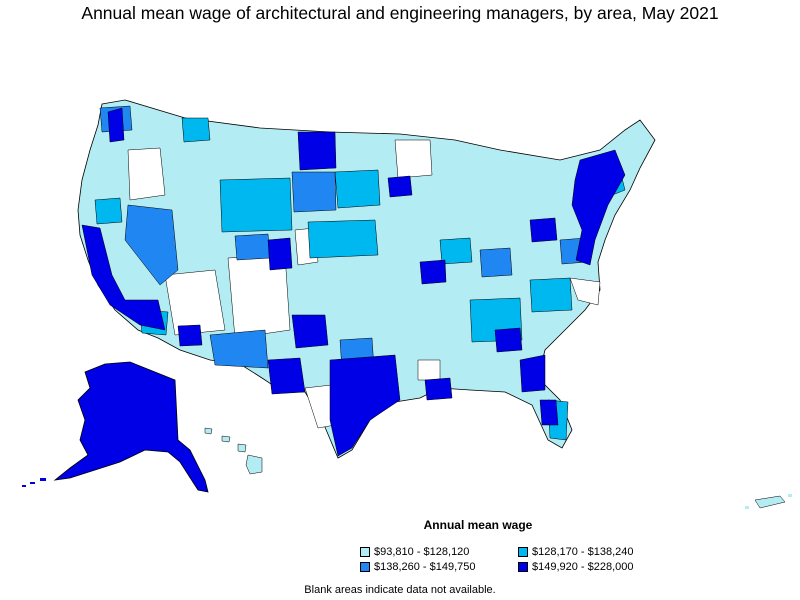 Image resolution: width=800 pixels, height=600 pixels. What do you see at coordinates (478, 525) in the screenshot?
I see `legend-title: Annual mean wage` at bounding box center [478, 525].